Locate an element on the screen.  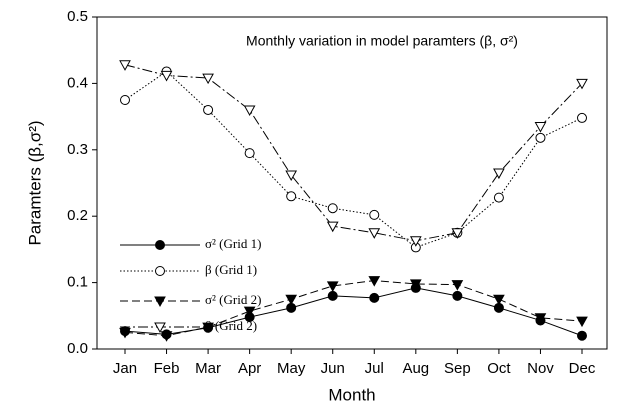
legend-label: σ² (Grid 1) is located at coordinates (233, 243).